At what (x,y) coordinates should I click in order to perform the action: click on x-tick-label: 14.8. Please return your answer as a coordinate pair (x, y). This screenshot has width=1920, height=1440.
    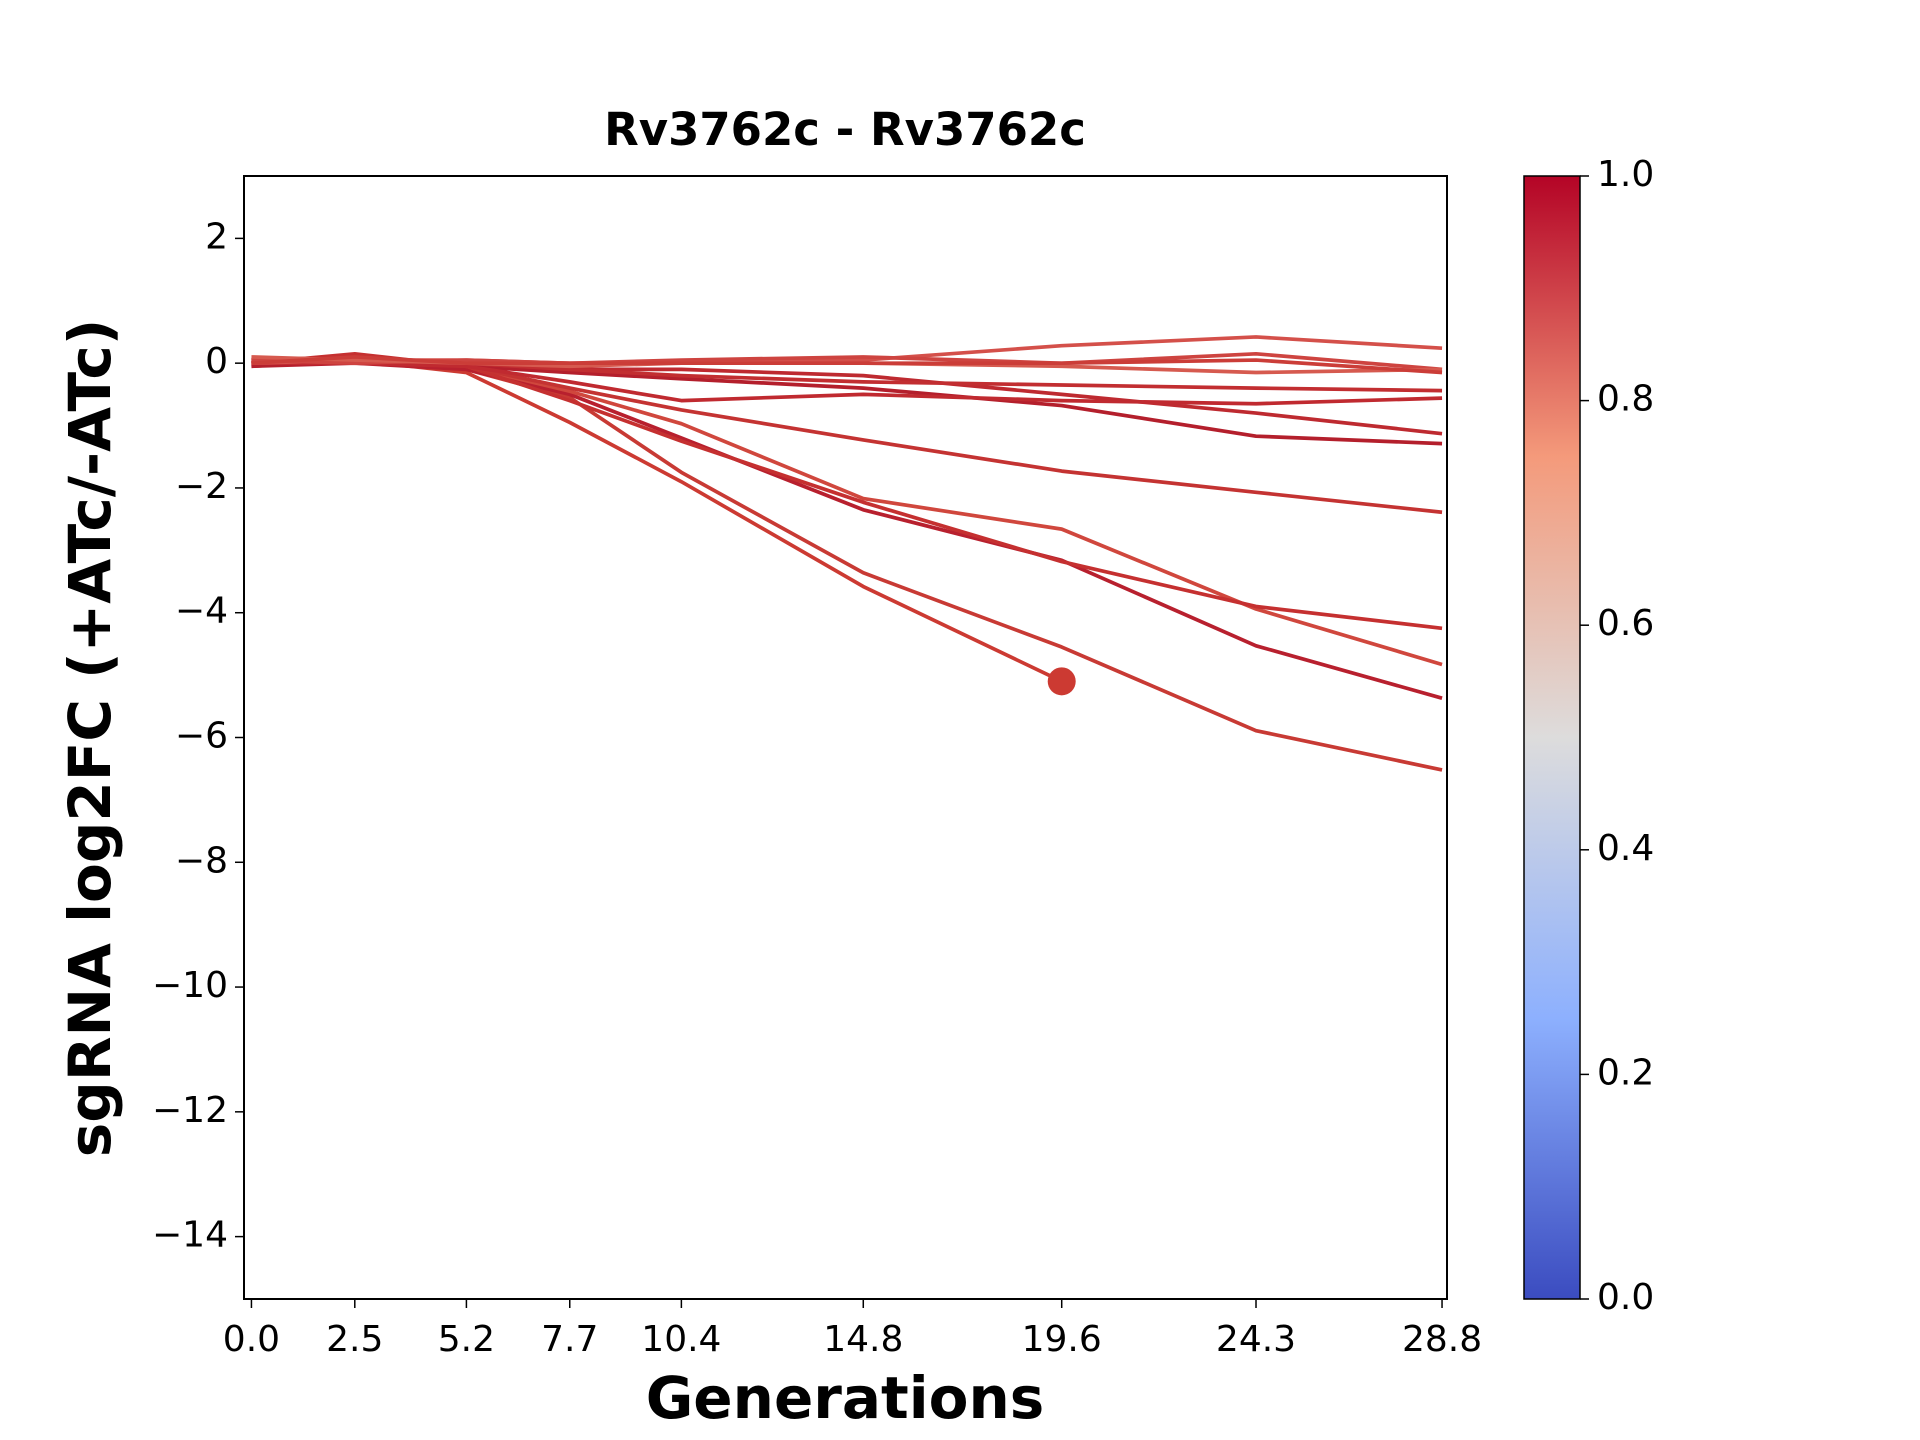
    Looking at the image, I should click on (863, 1339).